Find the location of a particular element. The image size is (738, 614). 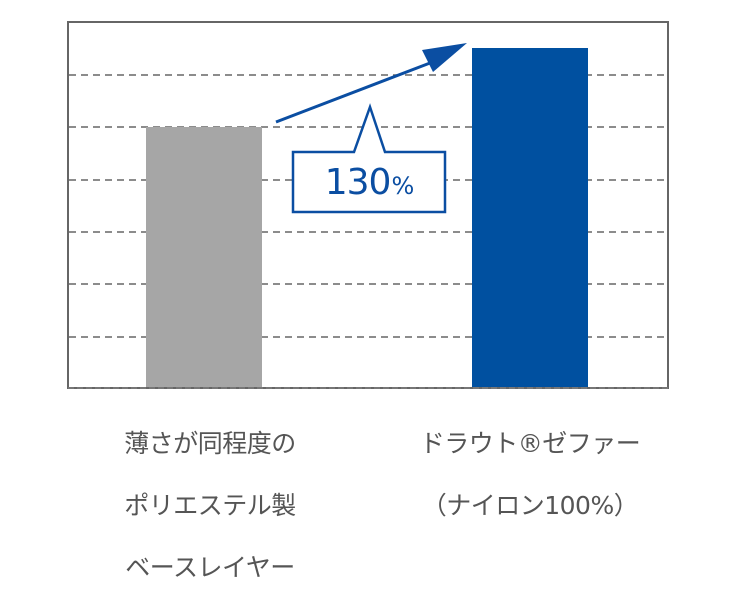

category-label-line: 薄さが同程度の is located at coordinates (210, 443).